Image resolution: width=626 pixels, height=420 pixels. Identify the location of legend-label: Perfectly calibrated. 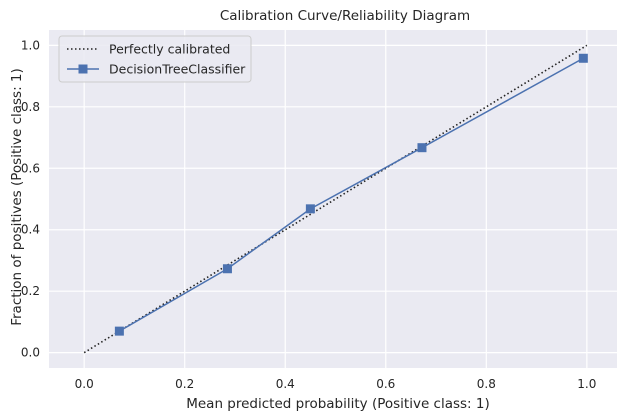
(169, 49).